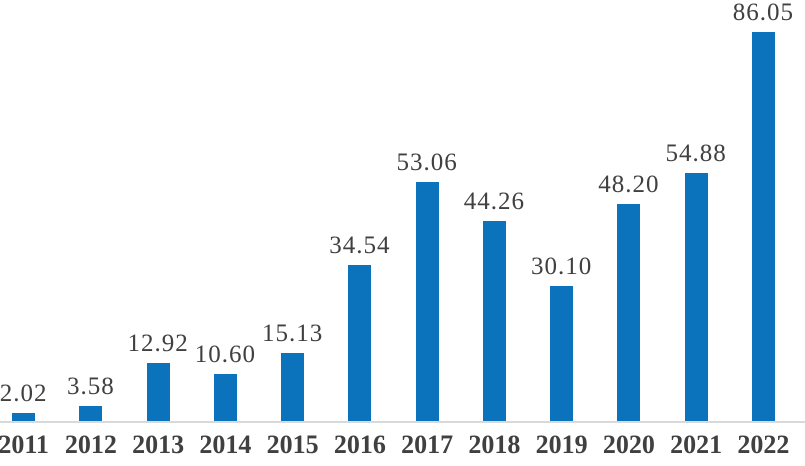 This screenshot has width=805, height=466. I want to click on bar-value-label: 54.88, so click(696, 153).